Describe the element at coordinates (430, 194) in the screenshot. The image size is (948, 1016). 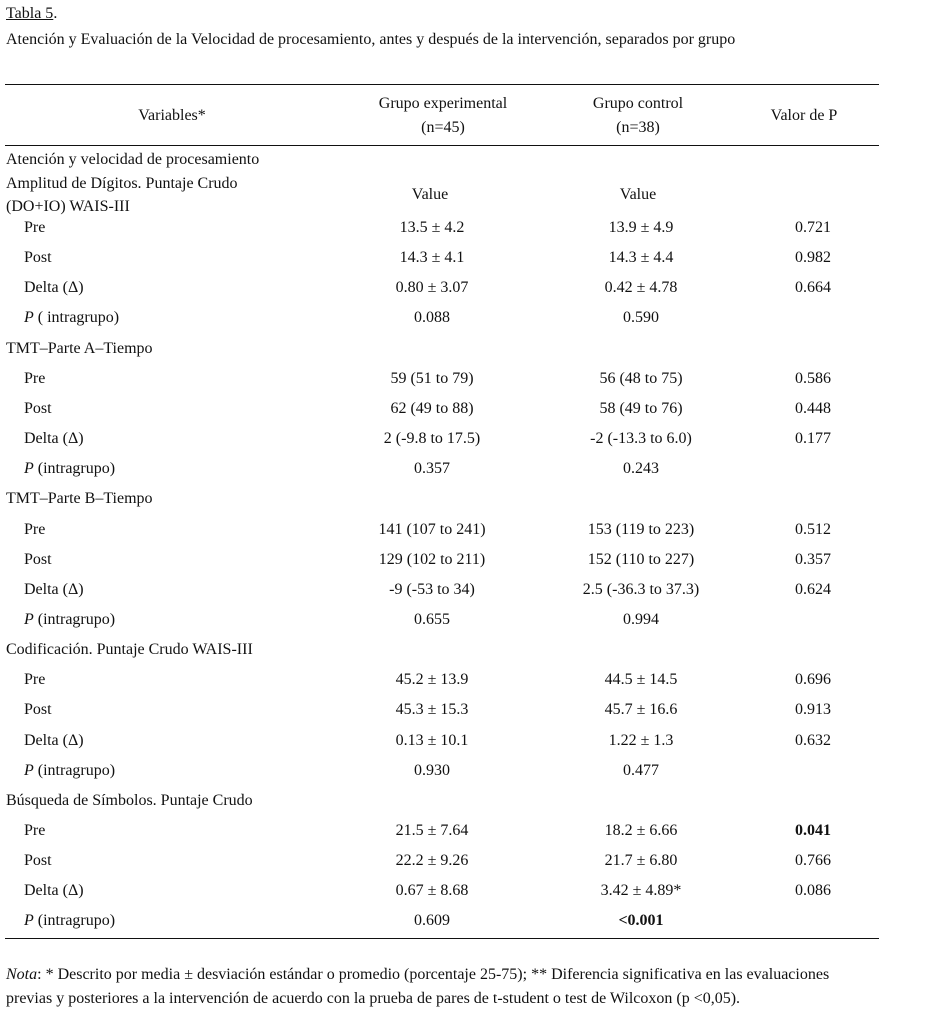
I see `exp-value-header: Value` at that location.